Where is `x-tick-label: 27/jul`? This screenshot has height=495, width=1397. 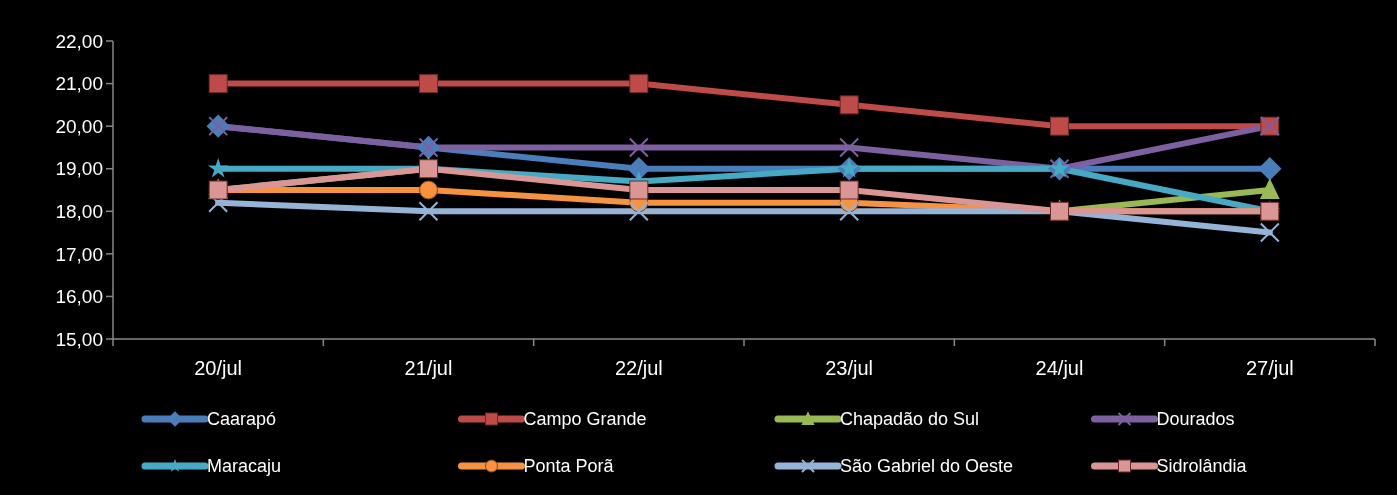
x-tick-label: 27/jul is located at coordinates (1269, 368).